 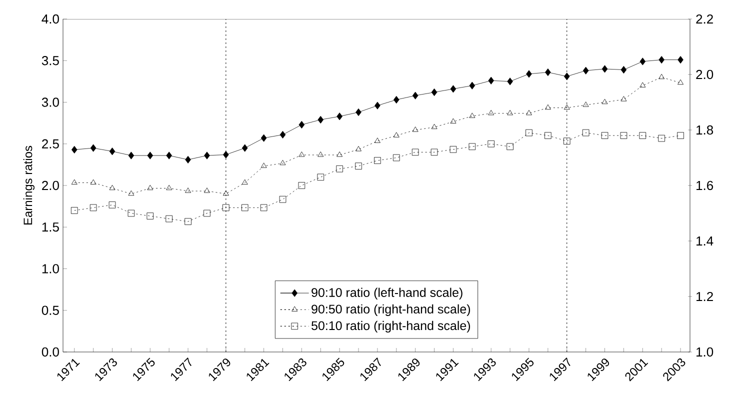 What do you see at coordinates (387, 294) in the screenshot?
I see `legend-label: 90:10 ratio (left-hand scale)` at bounding box center [387, 294].